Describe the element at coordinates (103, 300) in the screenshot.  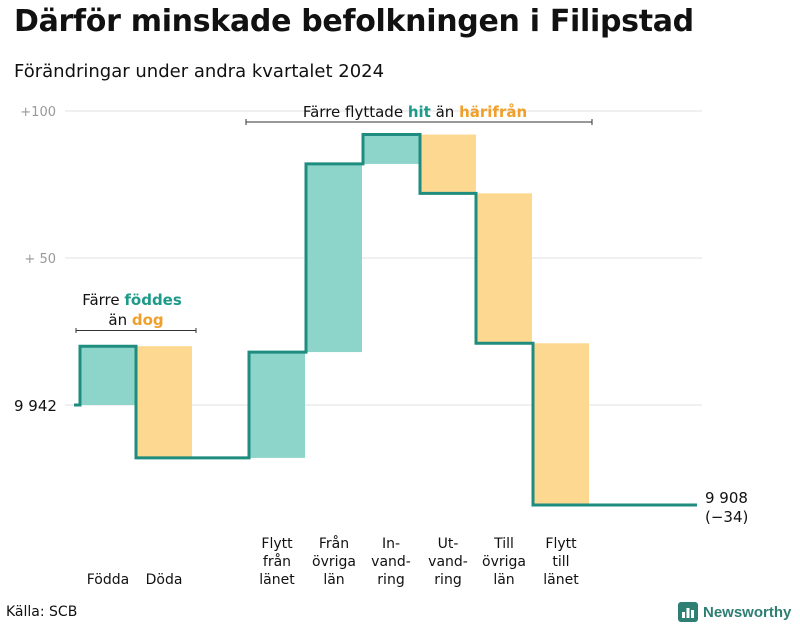
I see `annotation-text: Färre` at that location.